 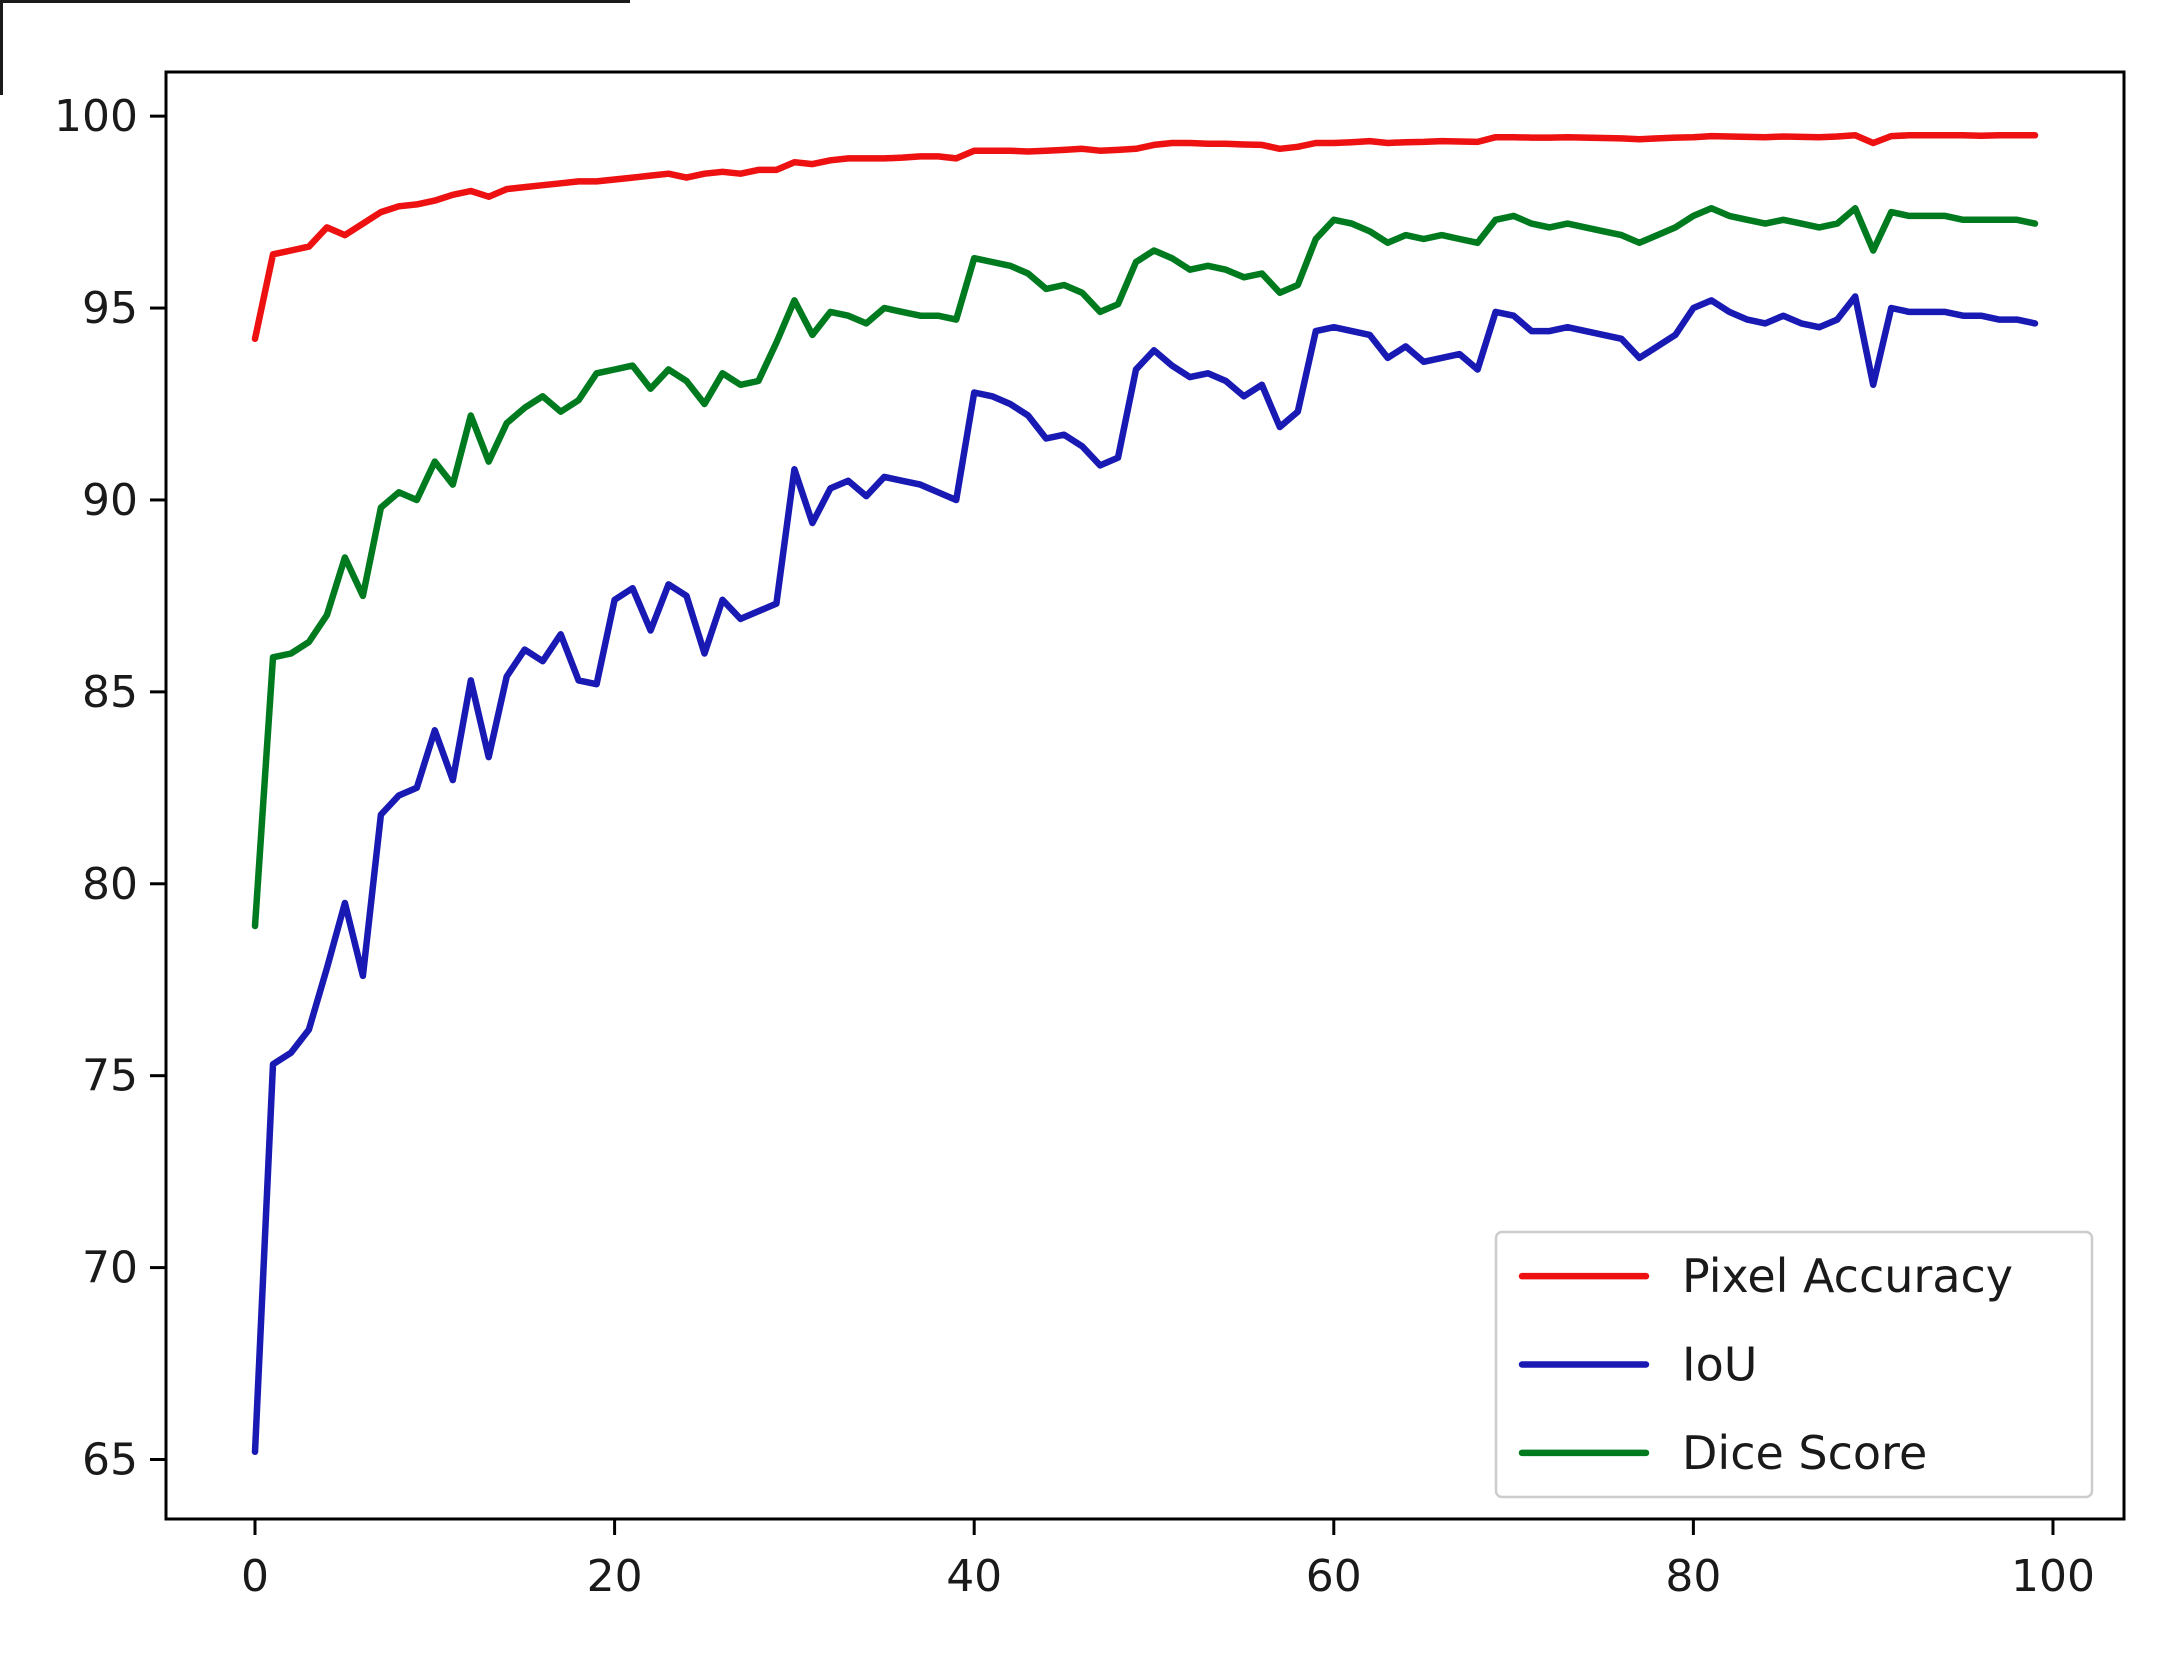 What do you see at coordinates (255, 1576) in the screenshot?
I see `x-tick-label: 0` at bounding box center [255, 1576].